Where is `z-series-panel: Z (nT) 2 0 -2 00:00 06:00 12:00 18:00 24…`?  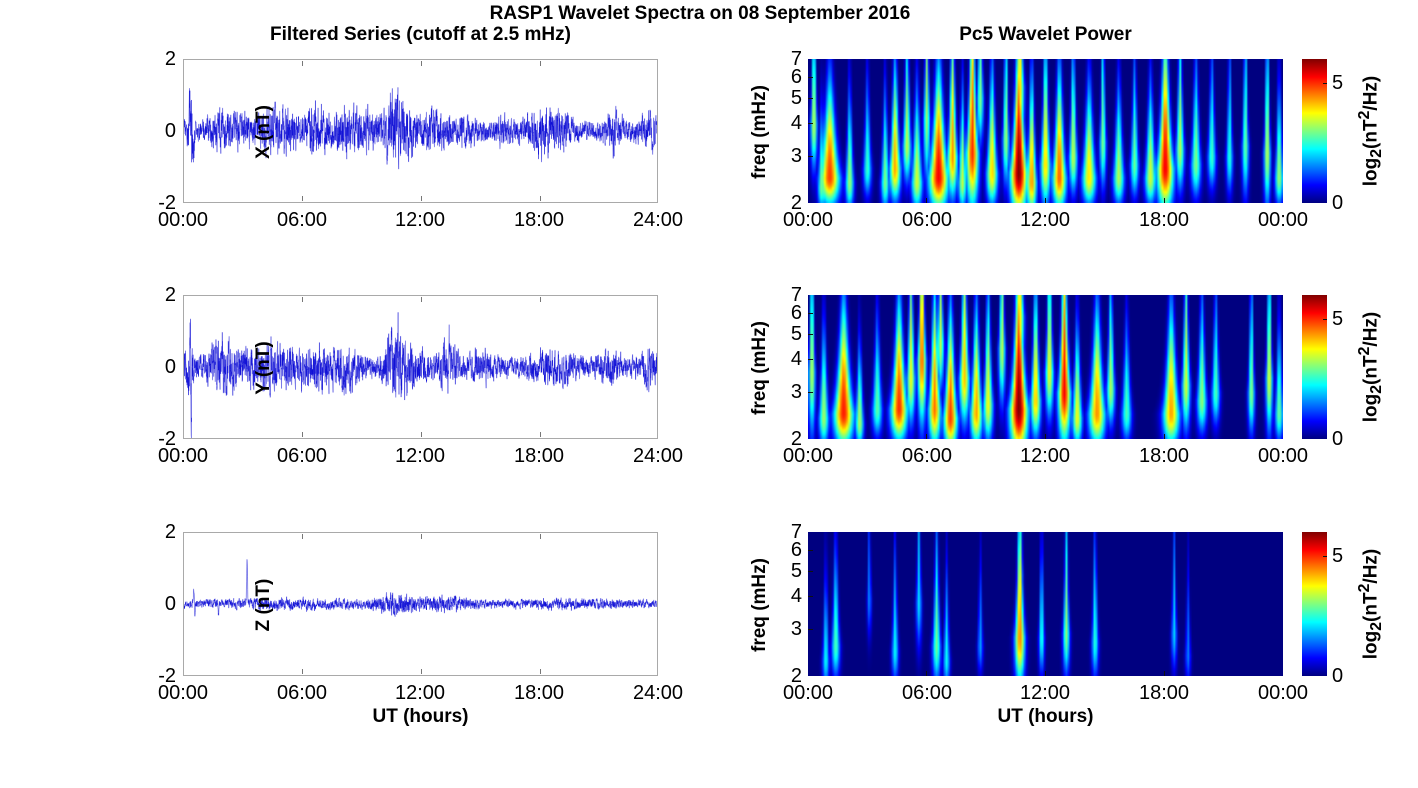
z-series-panel: Z (nT) 2 0 -2 00:00 06:00 12:00 18:00 24… is located at coordinates (420, 624).